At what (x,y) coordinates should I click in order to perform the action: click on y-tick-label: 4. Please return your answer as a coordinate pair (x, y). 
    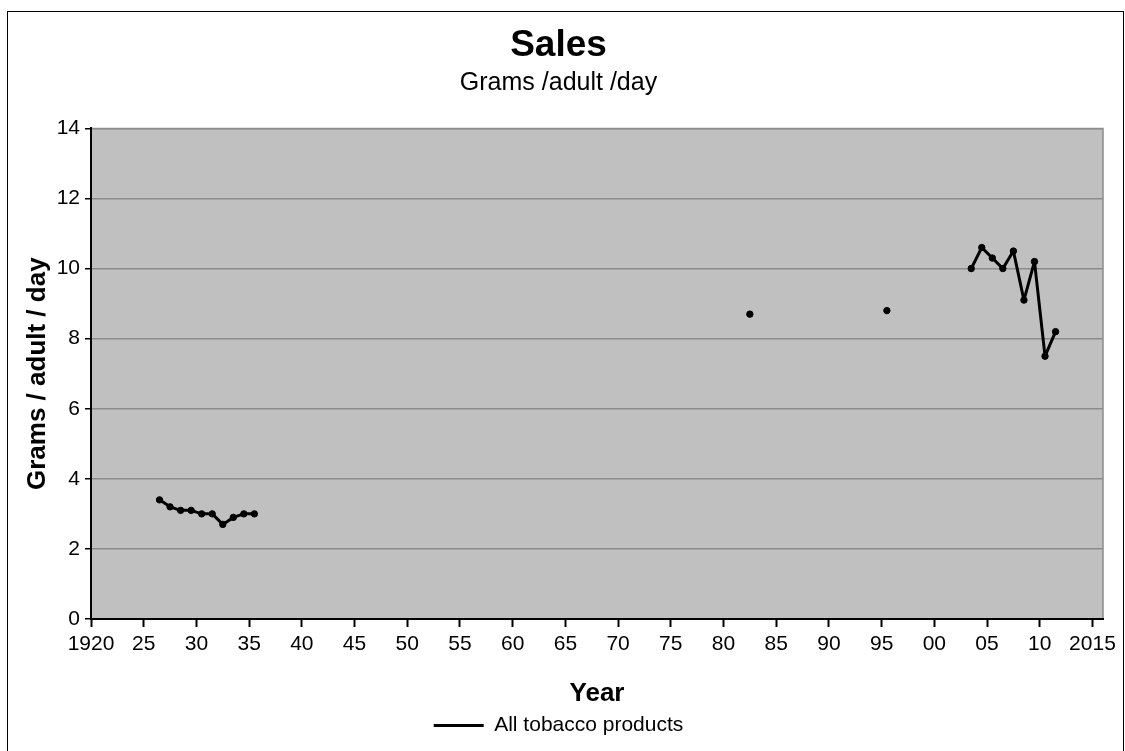
    Looking at the image, I should click on (74, 477).